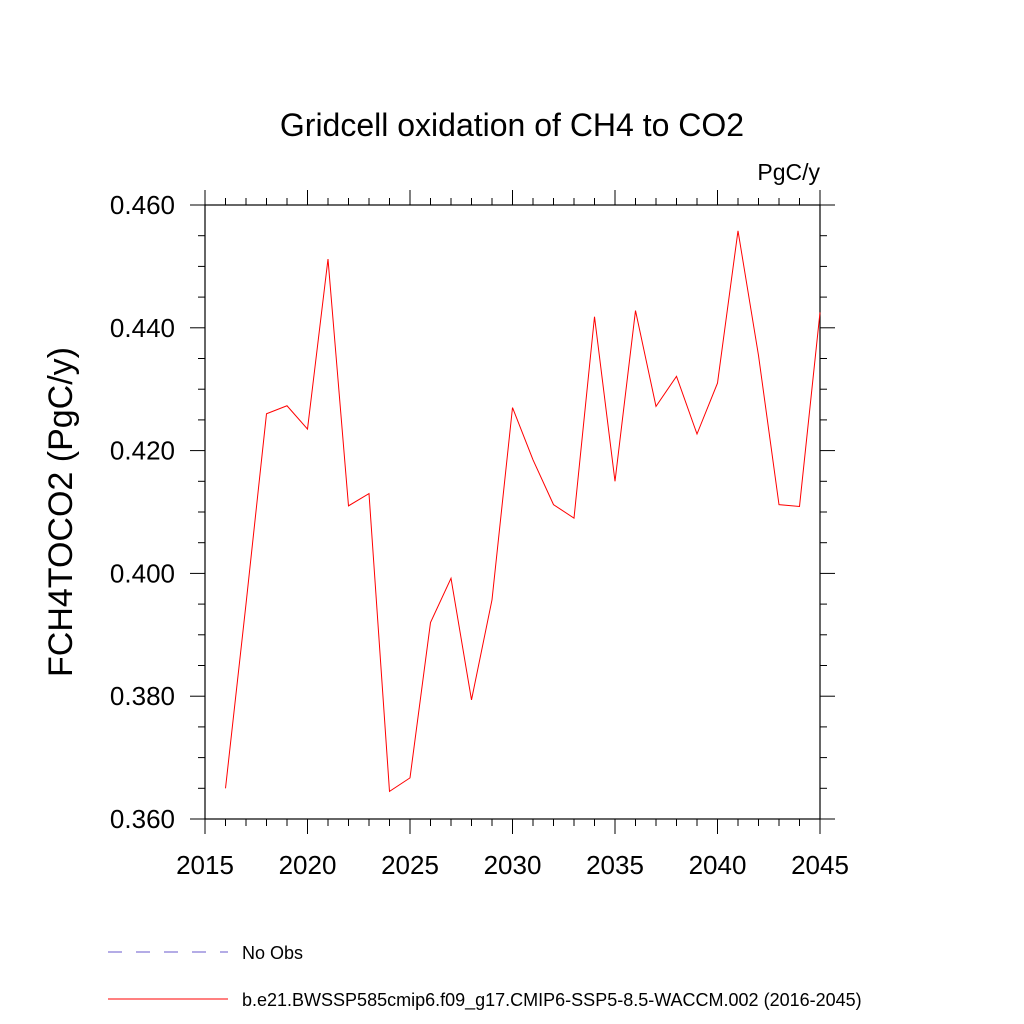 This screenshot has height=1024, width=1024. I want to click on y-tick-label: 0.400, so click(142, 573).